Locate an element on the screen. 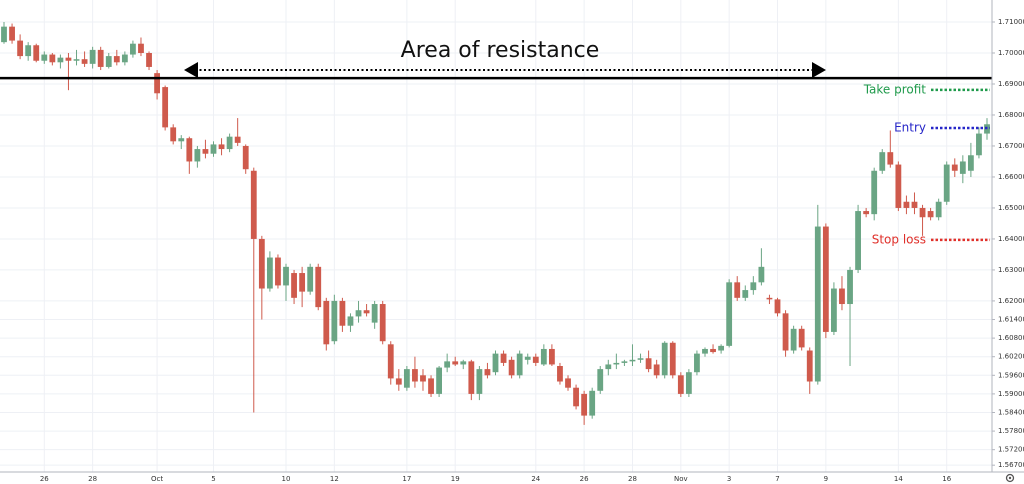 The width and height of the screenshot is (1024, 484). x-tick-label: 16 is located at coordinates (946, 479).